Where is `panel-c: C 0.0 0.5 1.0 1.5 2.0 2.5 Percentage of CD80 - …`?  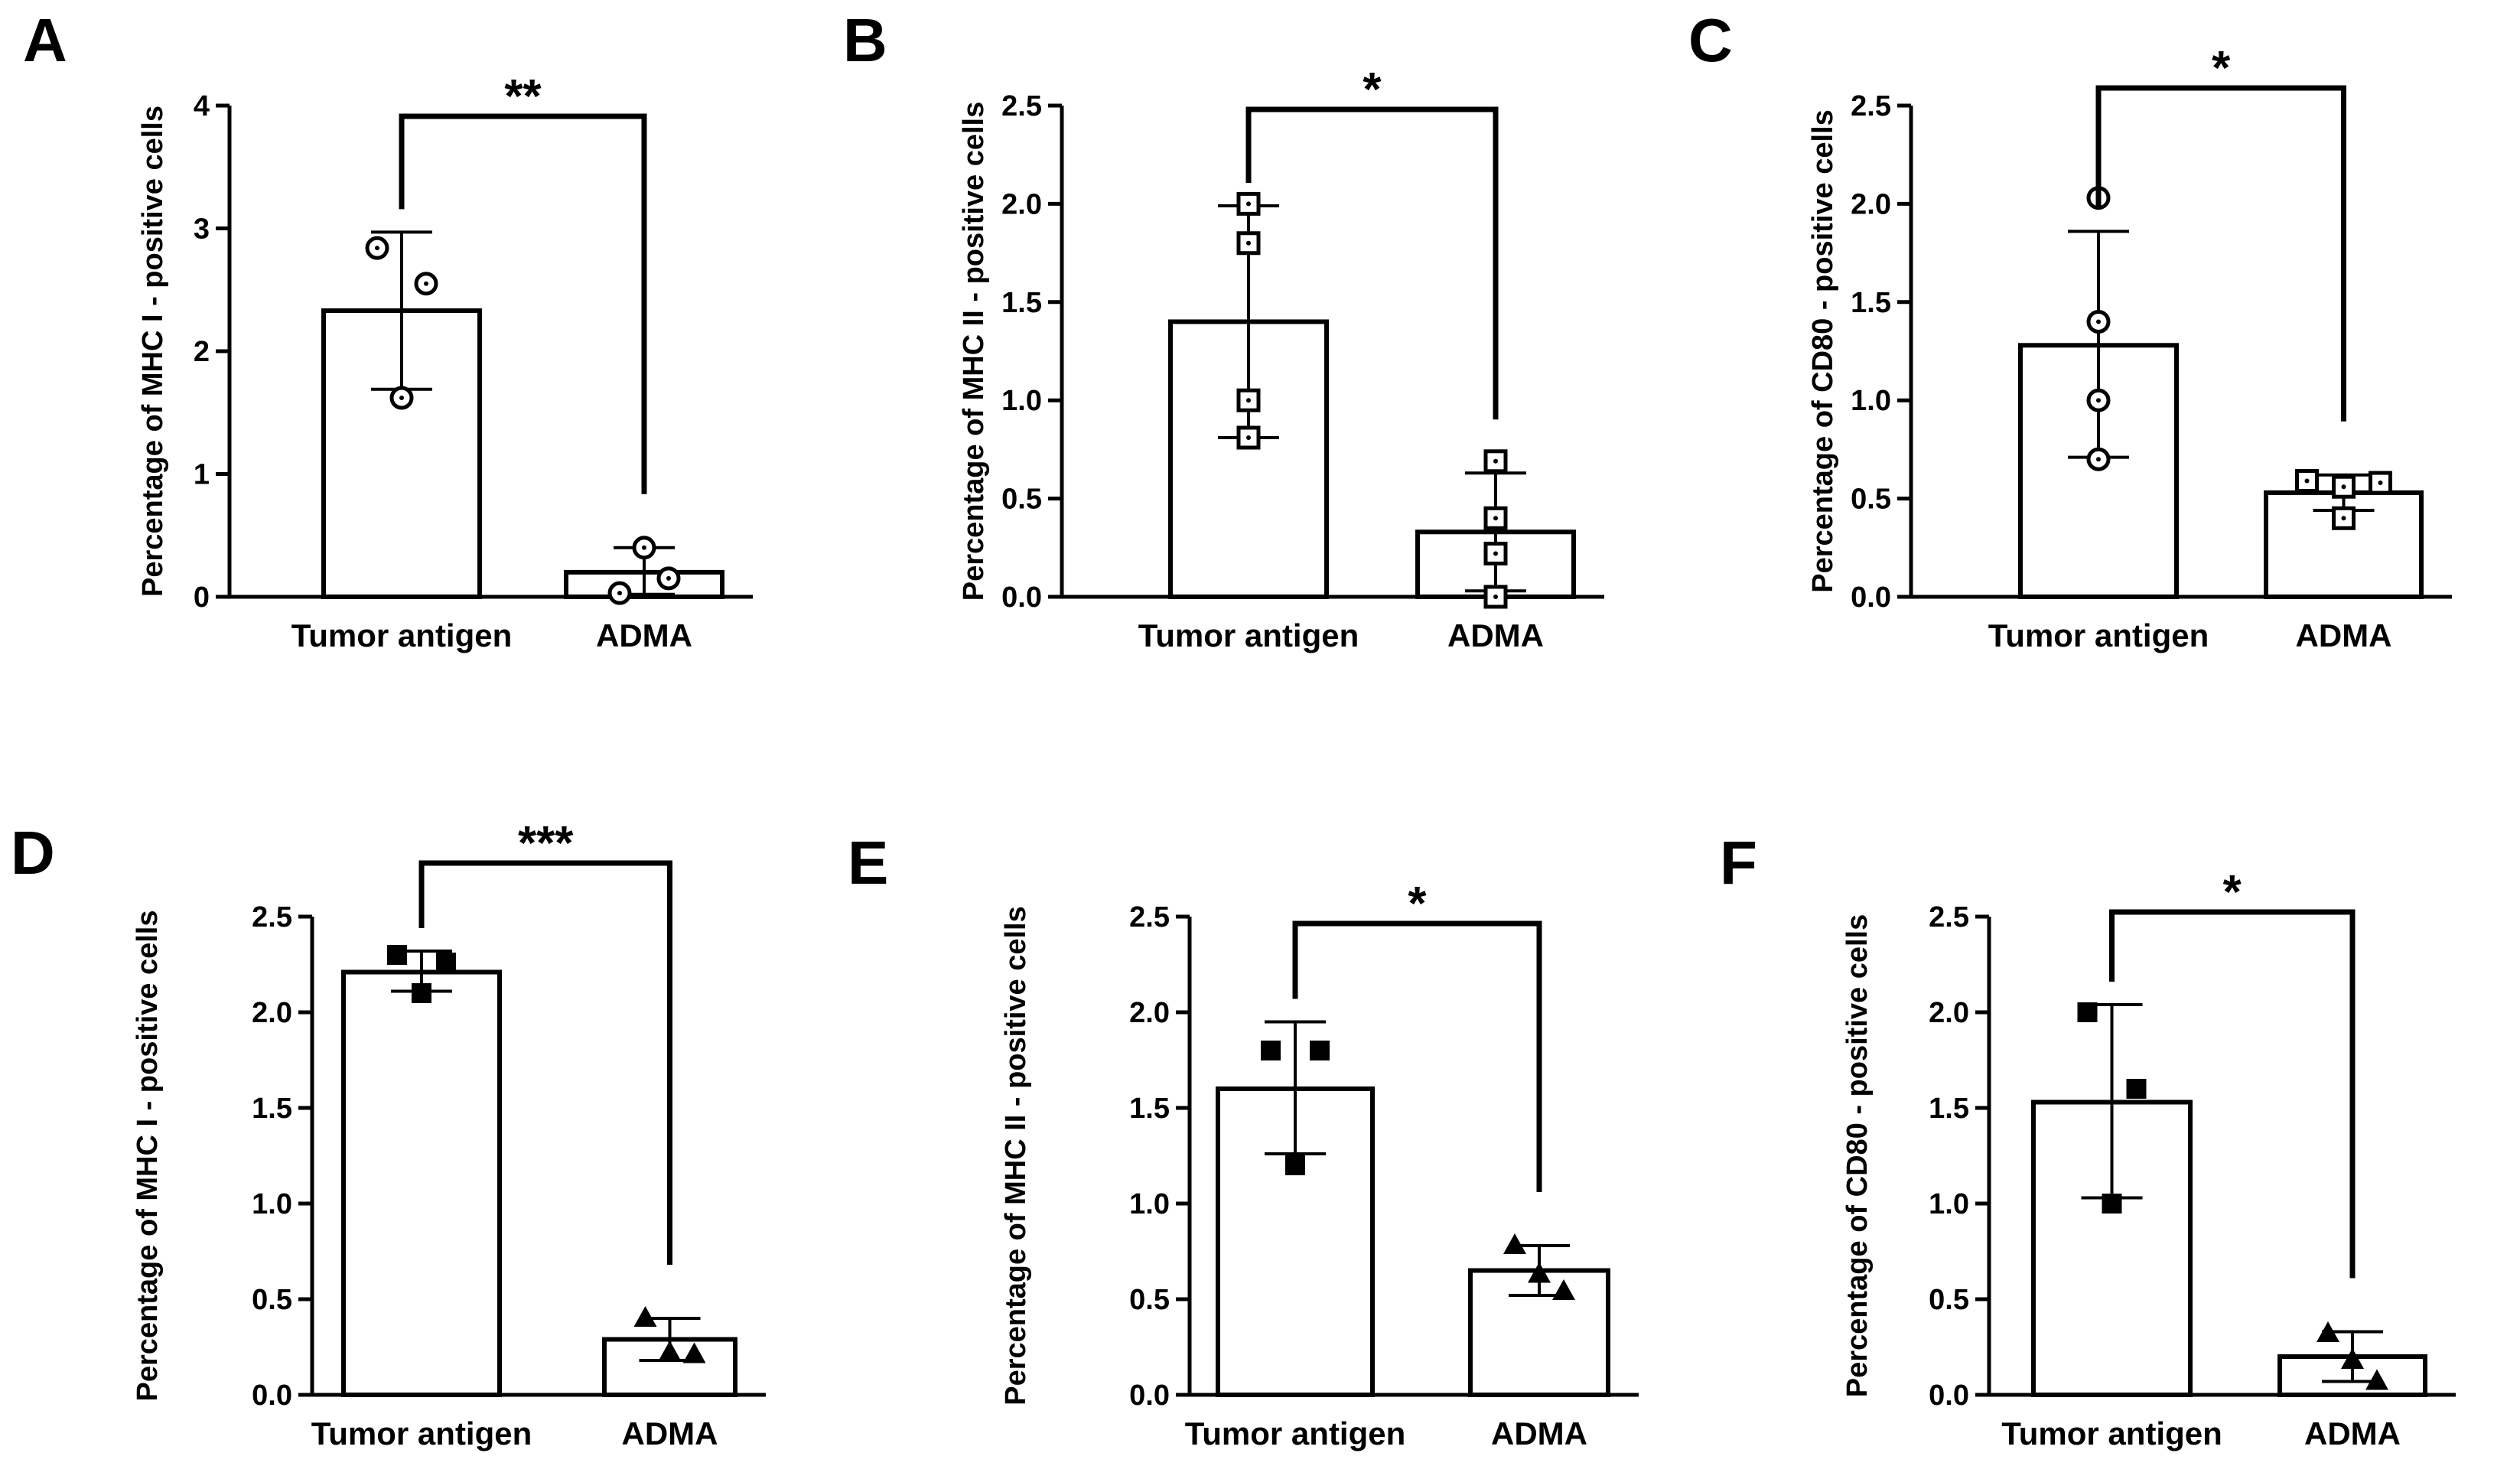
panel-c: C 0.0 0.5 1.0 1.5 2.0 2.5 Percentage of CD80 - … is located at coordinates (2070, 329).